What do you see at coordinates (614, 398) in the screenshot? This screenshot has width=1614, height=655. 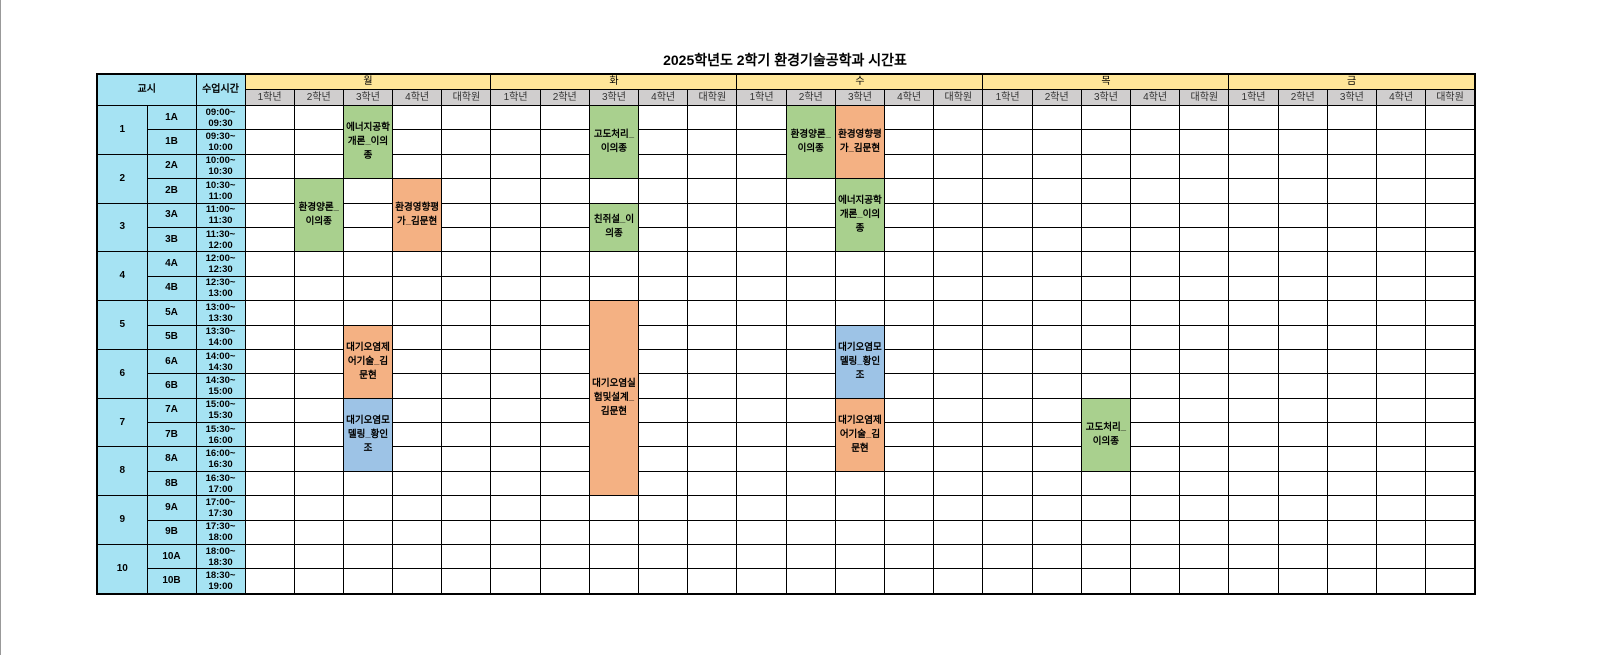 I see `class-cell: 대기오염실험및설계_김문현` at bounding box center [614, 398].